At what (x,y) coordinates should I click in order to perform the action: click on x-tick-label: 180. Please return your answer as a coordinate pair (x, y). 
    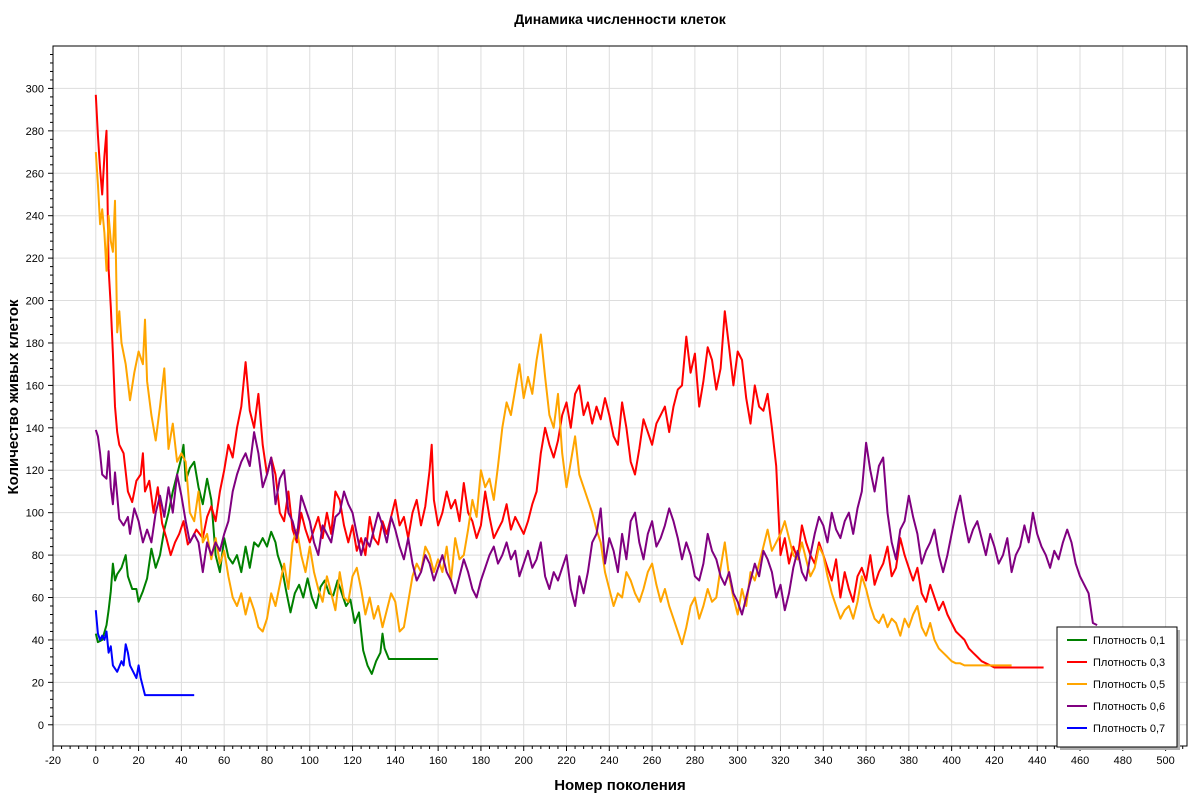
    Looking at the image, I should click on (481, 761).